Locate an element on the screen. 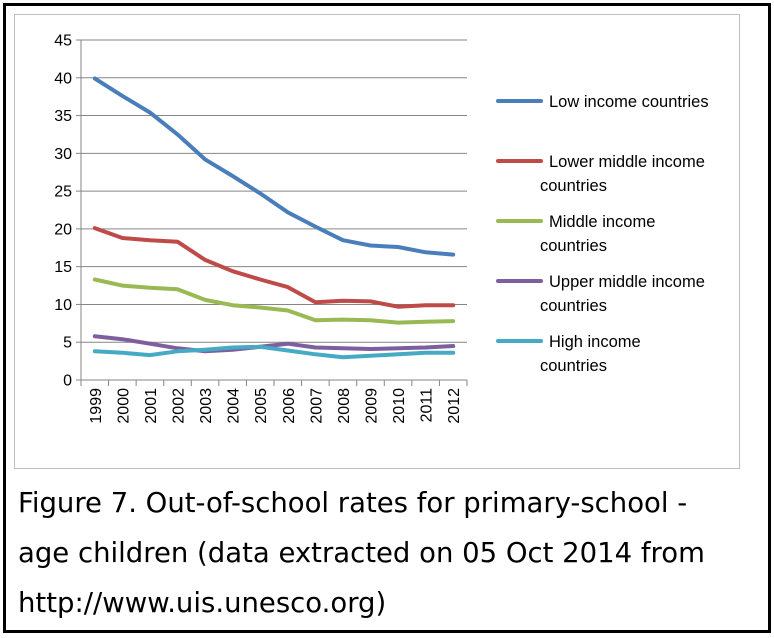  x-tick-label: 2000 is located at coordinates (123, 406).